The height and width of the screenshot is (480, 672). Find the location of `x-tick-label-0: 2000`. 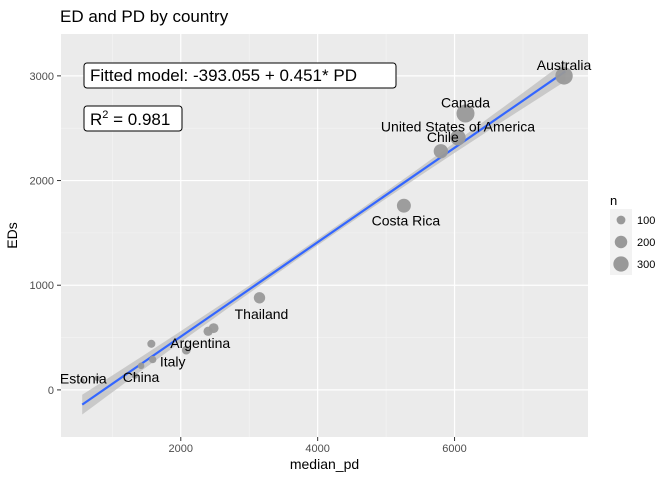

x-tick-label-0: 2000 is located at coordinates (181, 449).